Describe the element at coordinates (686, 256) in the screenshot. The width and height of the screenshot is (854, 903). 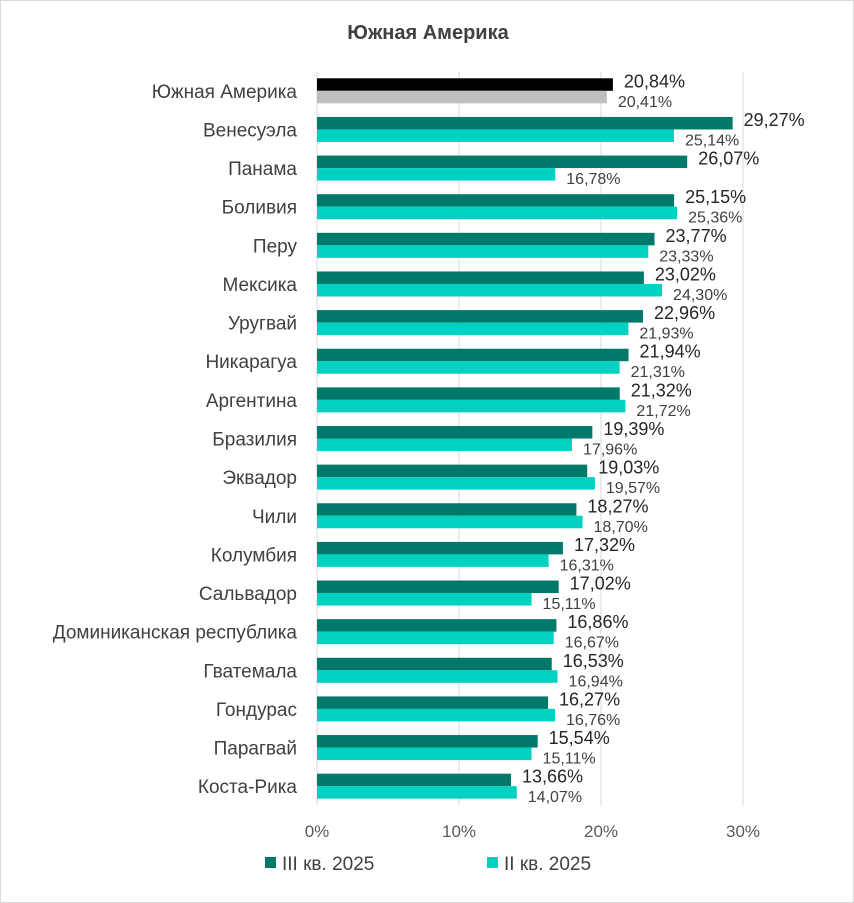
I see `data-label-ii-q: 23,33%` at that location.